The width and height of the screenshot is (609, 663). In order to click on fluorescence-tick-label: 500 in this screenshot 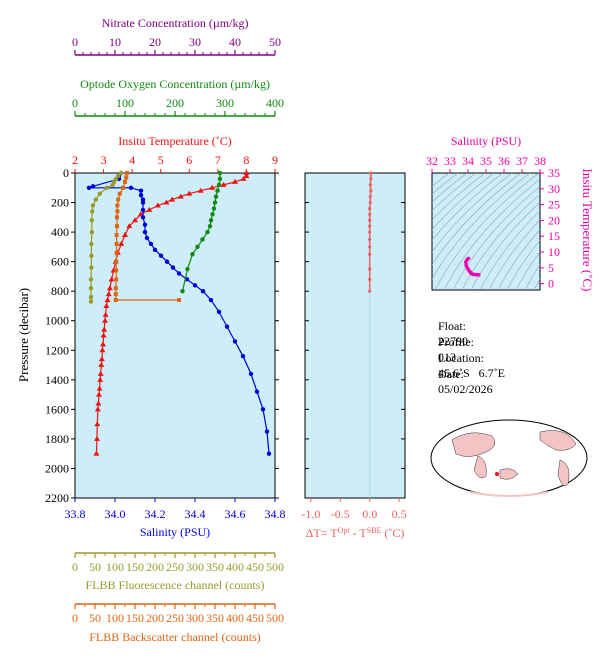, I will do `click(275, 567)`.